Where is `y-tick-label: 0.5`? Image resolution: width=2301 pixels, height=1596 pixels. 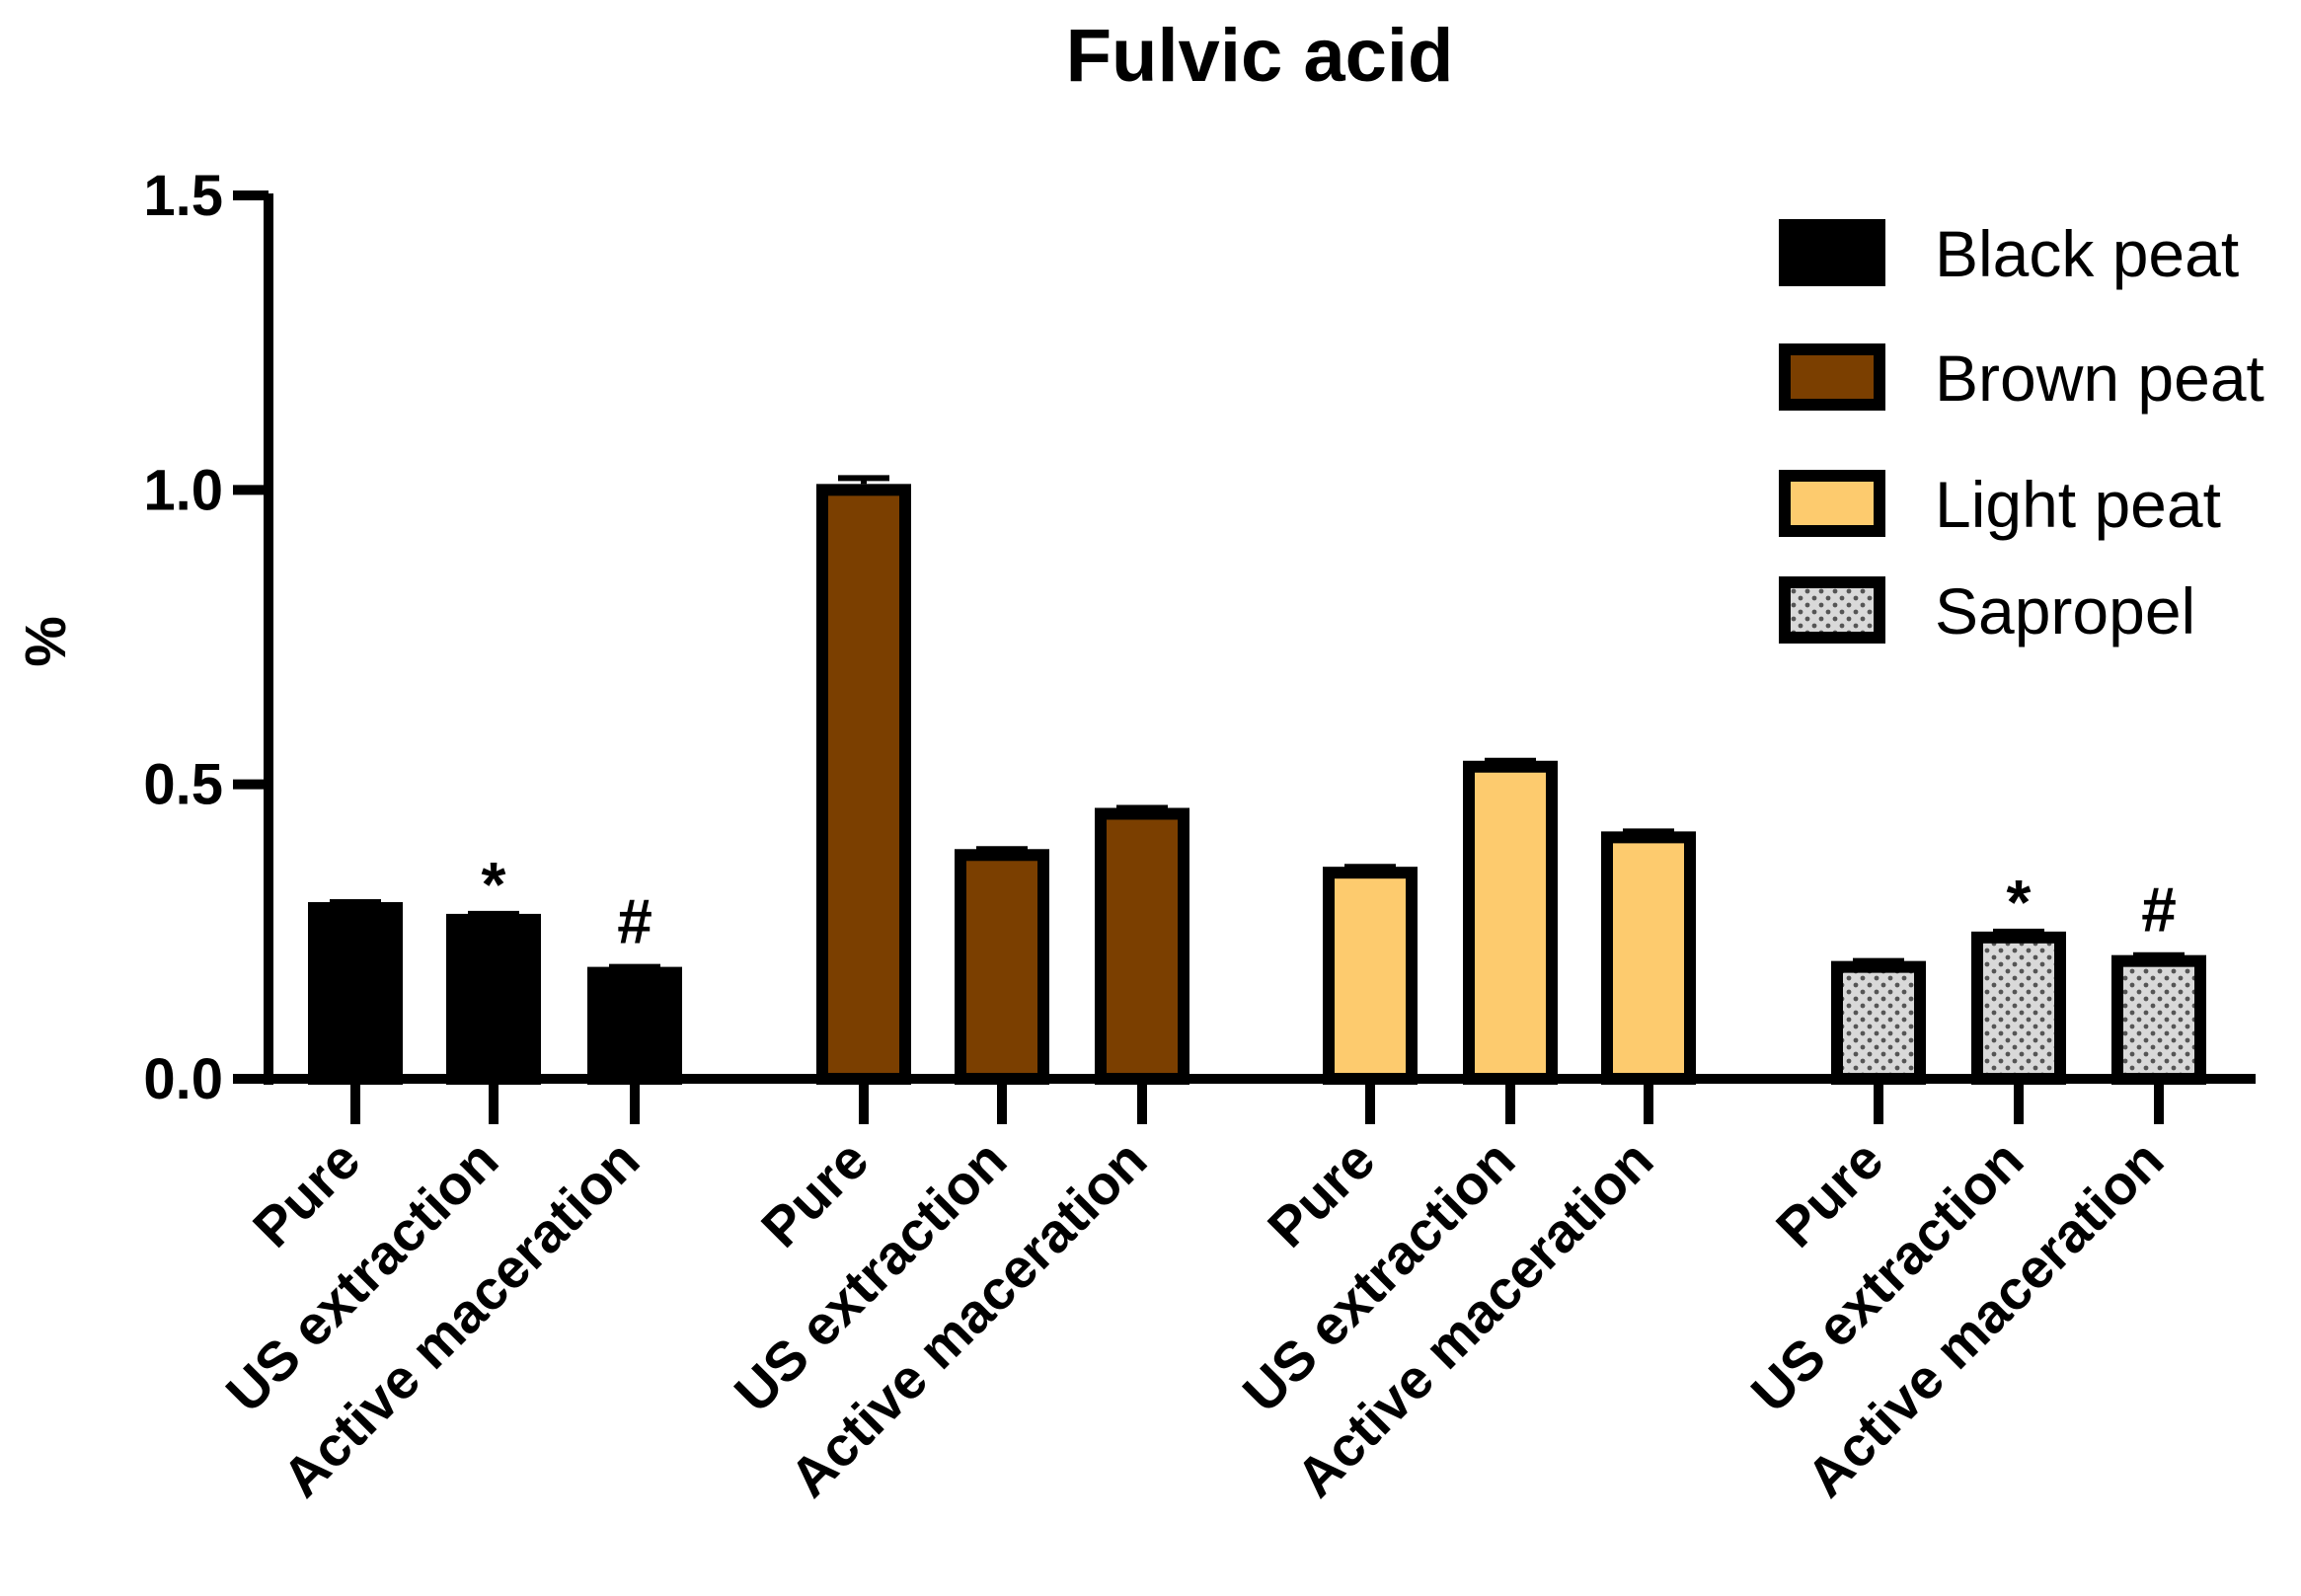
y-tick-label: 0.5 is located at coordinates (183, 785).